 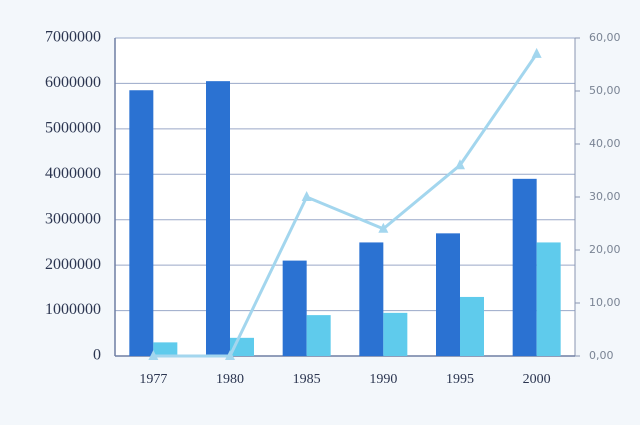 I want to click on y2-tick-label: 40,00, so click(x=605, y=143).